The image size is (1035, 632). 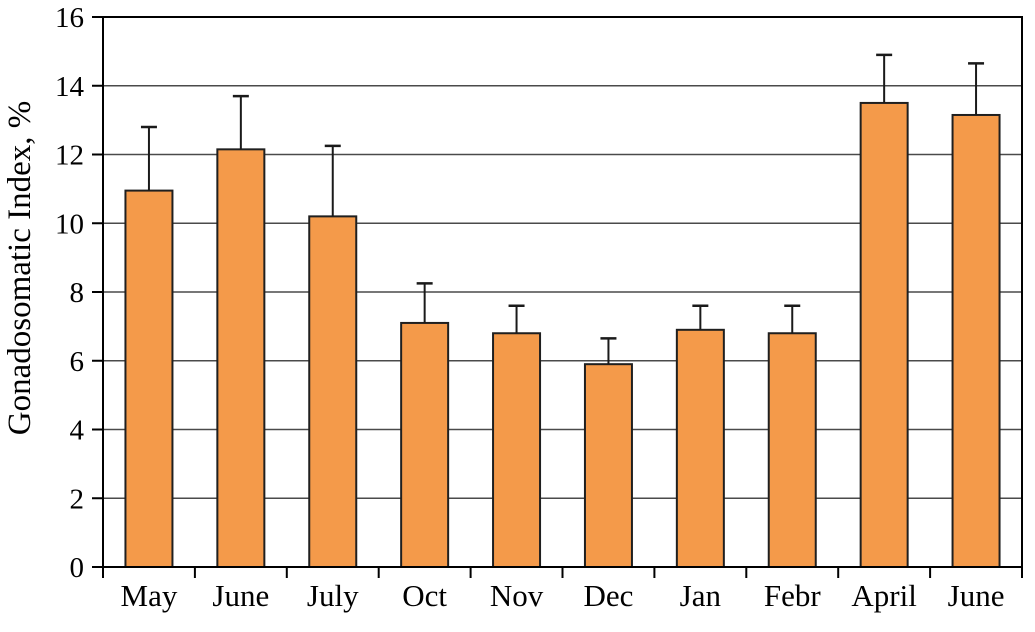 I want to click on y-tick-label-0: 0, so click(x=77, y=568).